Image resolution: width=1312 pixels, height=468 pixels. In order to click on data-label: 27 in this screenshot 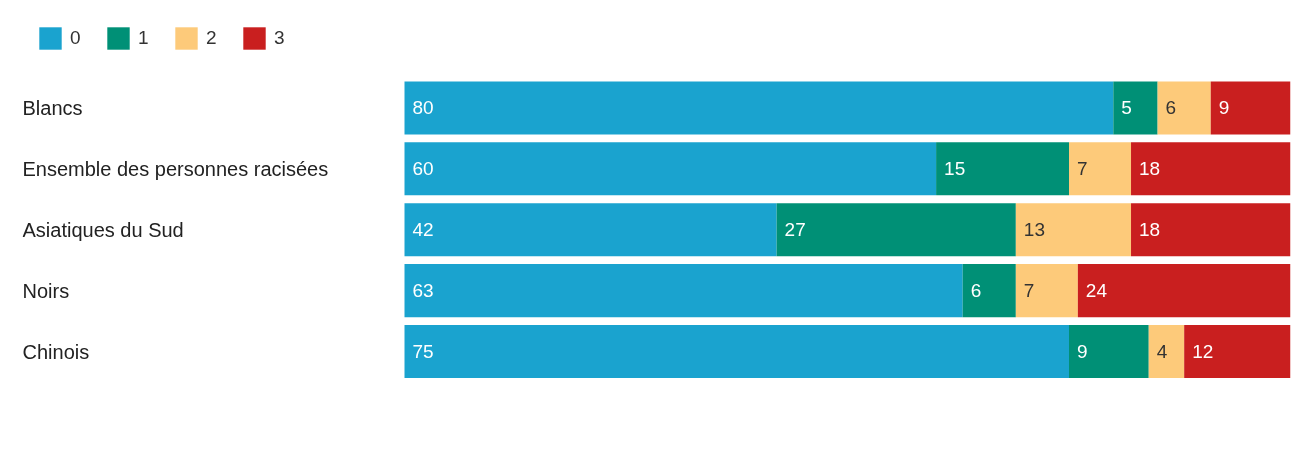, I will do `click(795, 230)`.